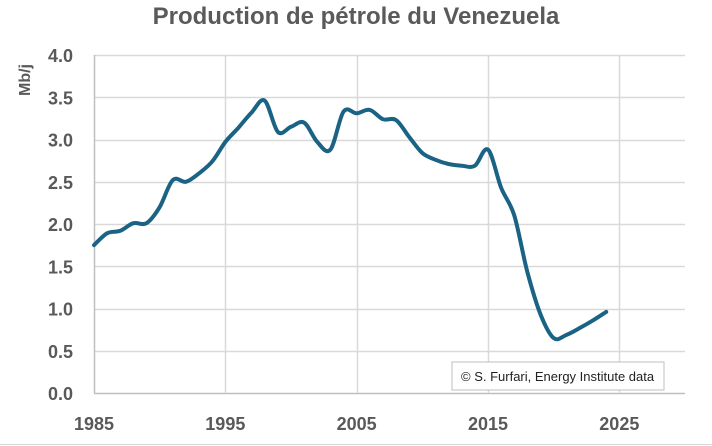 The image size is (712, 446). I want to click on x-axis-ticks: 1985 1995 2005 2015 2025, so click(356, 424).